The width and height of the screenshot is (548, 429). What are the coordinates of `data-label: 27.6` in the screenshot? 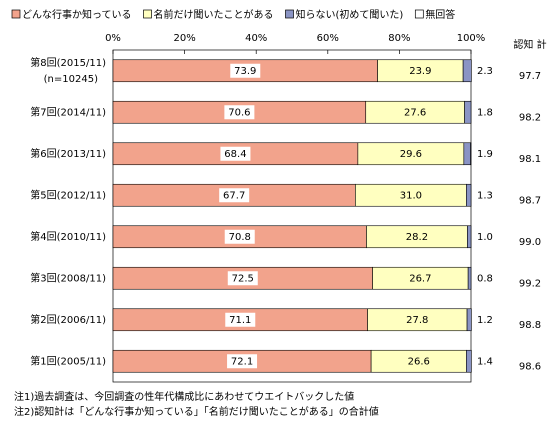 It's located at (415, 112).